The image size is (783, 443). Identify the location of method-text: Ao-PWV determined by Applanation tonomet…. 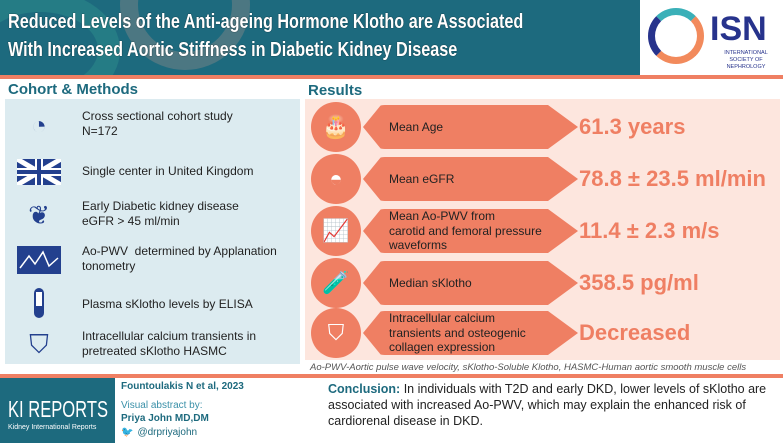
(179, 258).